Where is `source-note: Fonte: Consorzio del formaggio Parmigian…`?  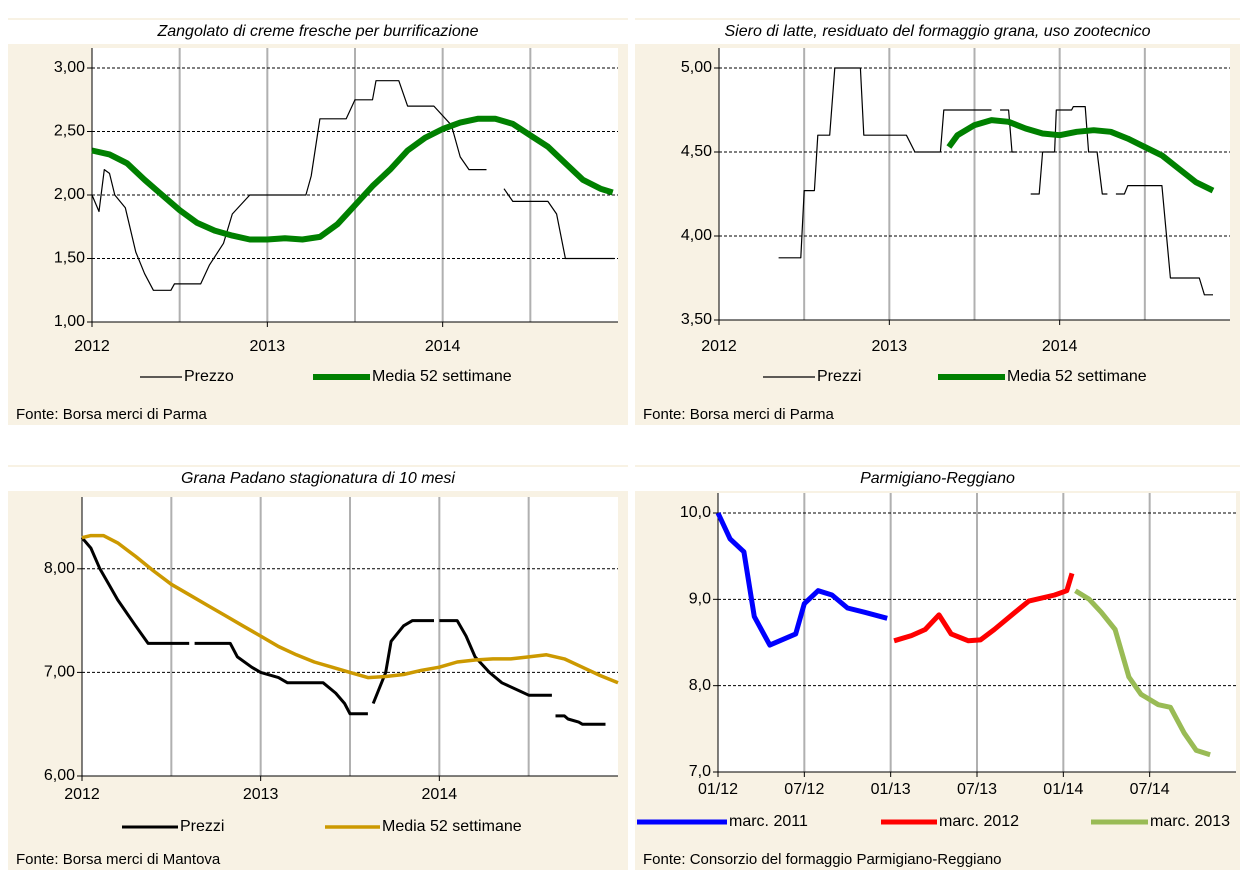 source-note: Fonte: Consorzio del formaggio Parmigian… is located at coordinates (822, 859).